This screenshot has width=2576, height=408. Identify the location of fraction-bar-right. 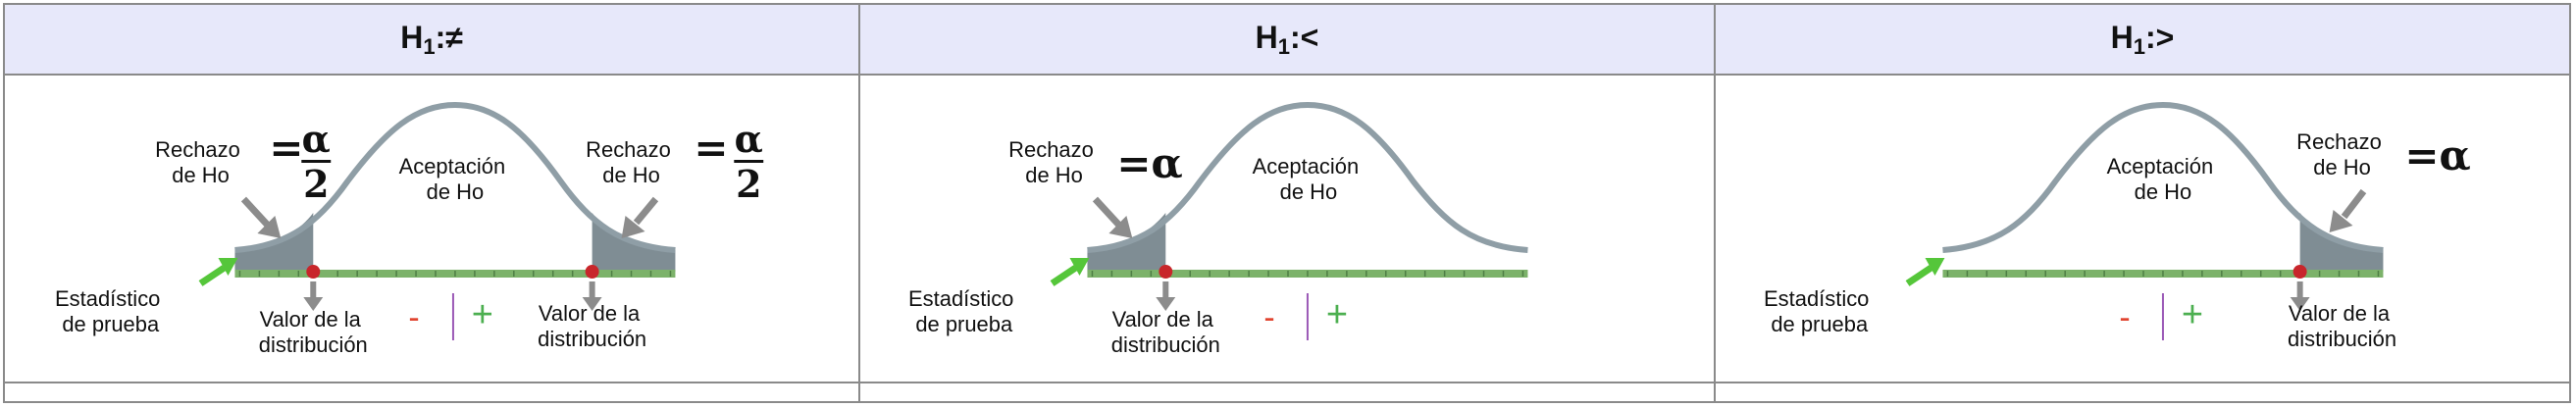
(749, 161).